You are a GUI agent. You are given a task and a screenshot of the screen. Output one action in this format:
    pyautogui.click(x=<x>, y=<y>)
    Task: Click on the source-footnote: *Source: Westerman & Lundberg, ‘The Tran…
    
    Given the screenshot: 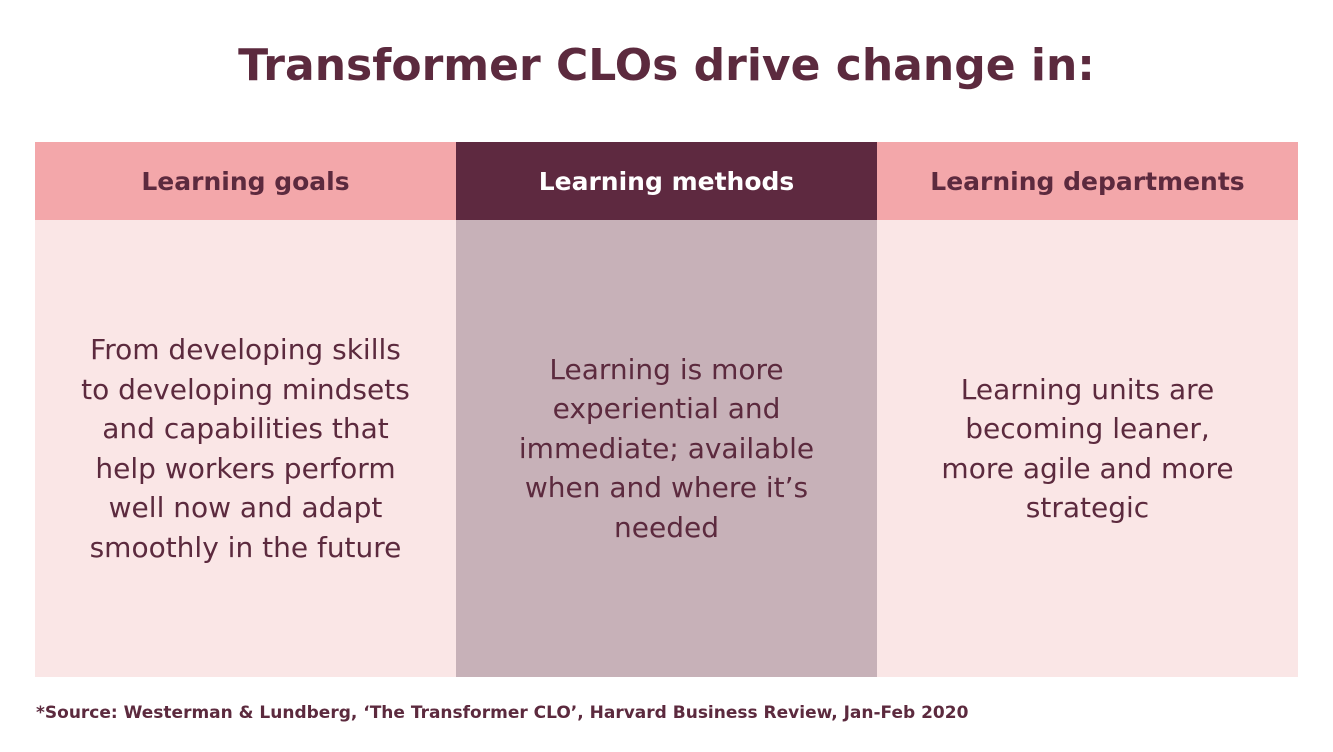 What is the action you would take?
    pyautogui.click(x=502, y=713)
    